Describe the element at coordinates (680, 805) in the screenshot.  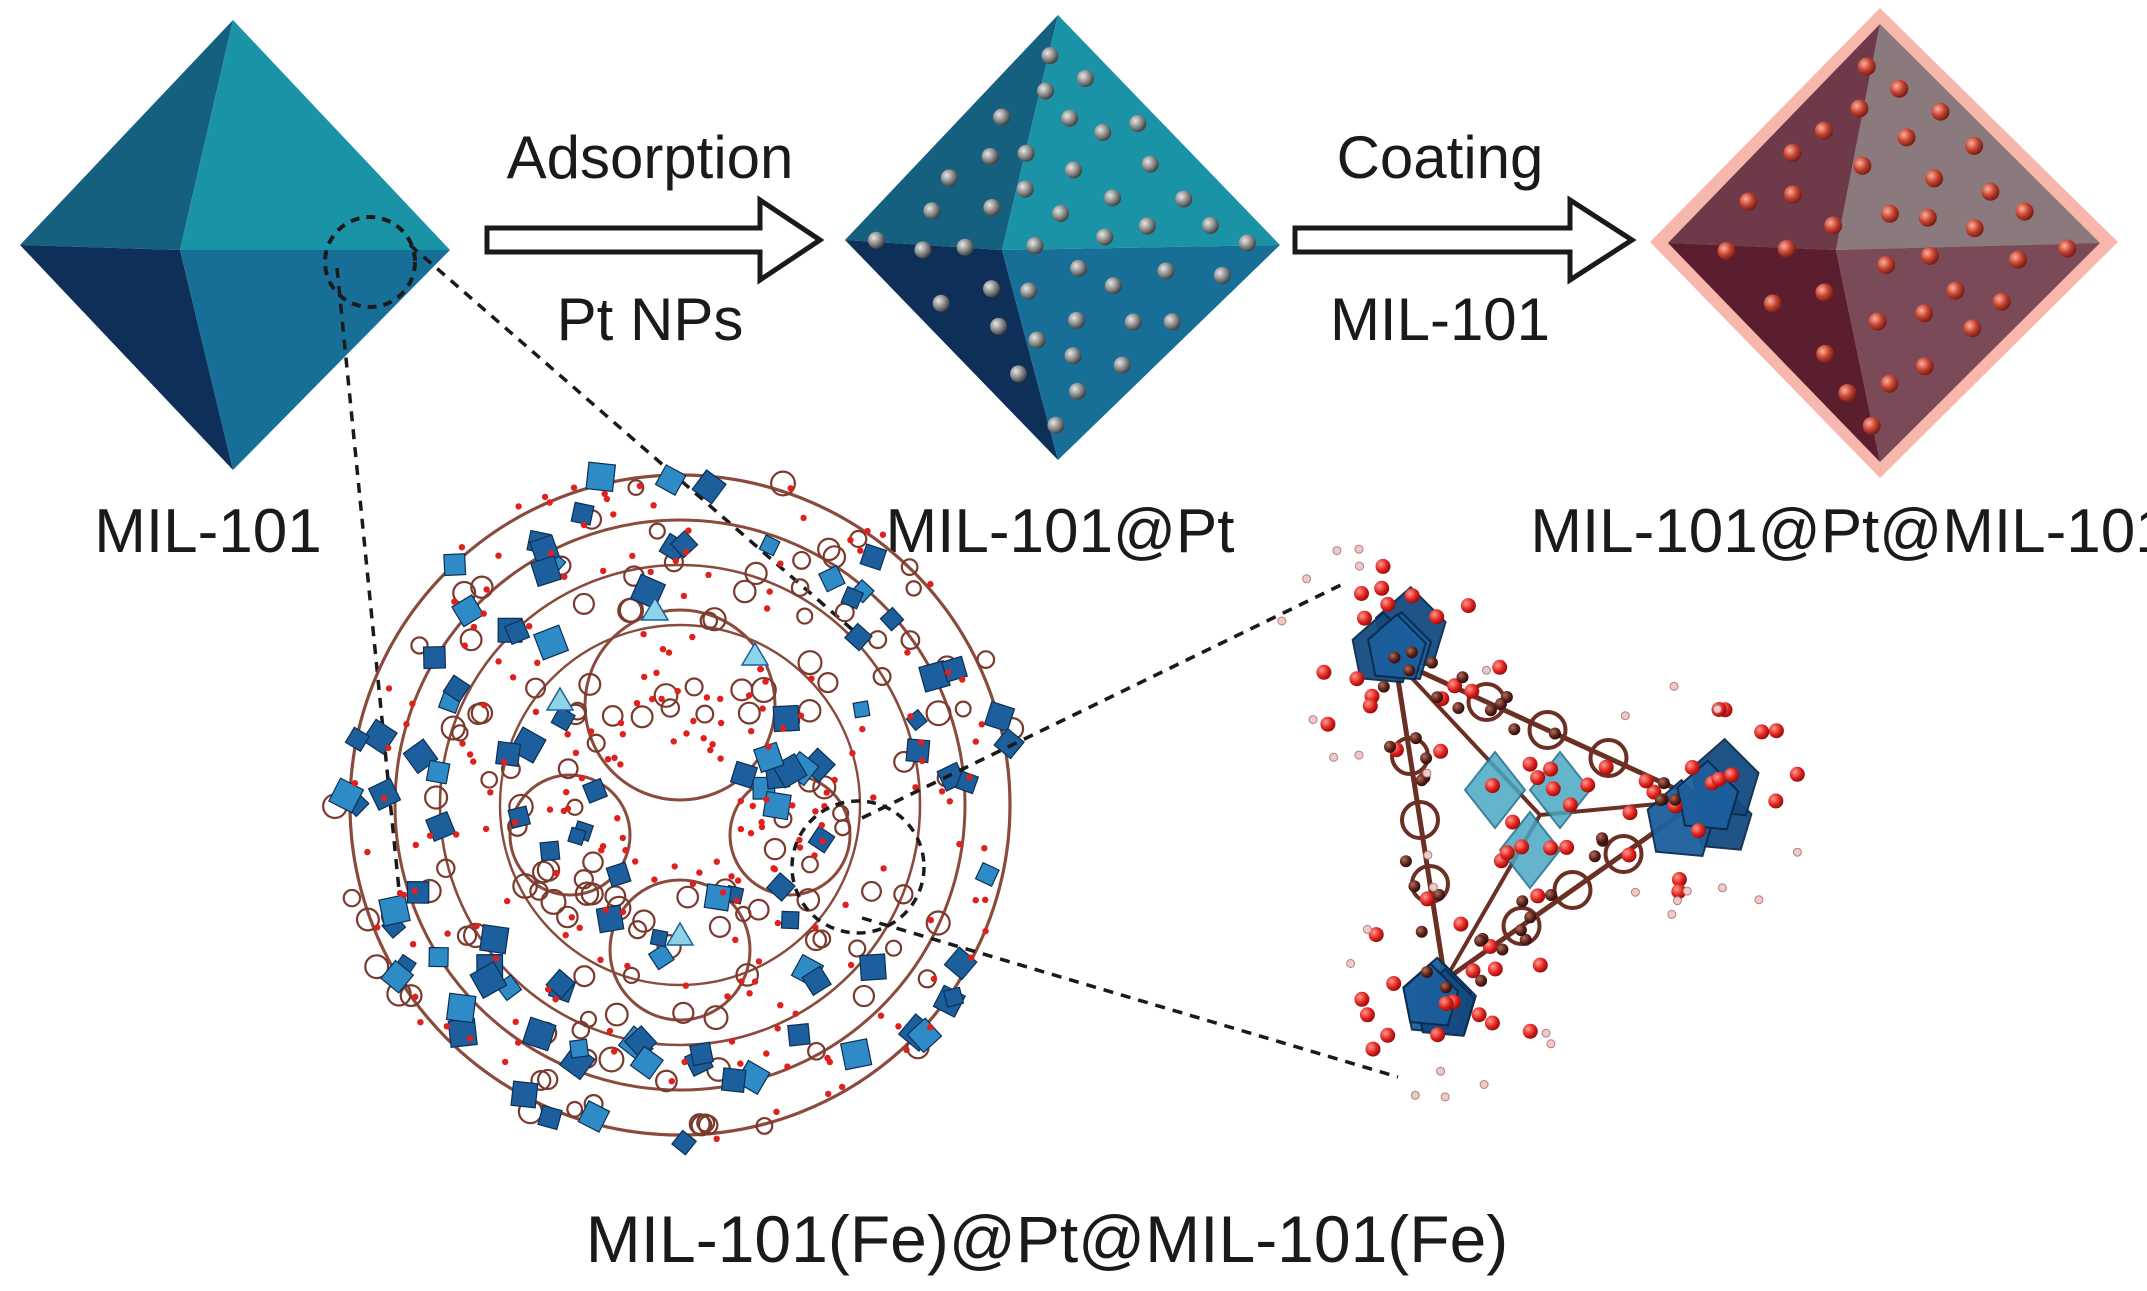
I see `linker-ring` at that location.